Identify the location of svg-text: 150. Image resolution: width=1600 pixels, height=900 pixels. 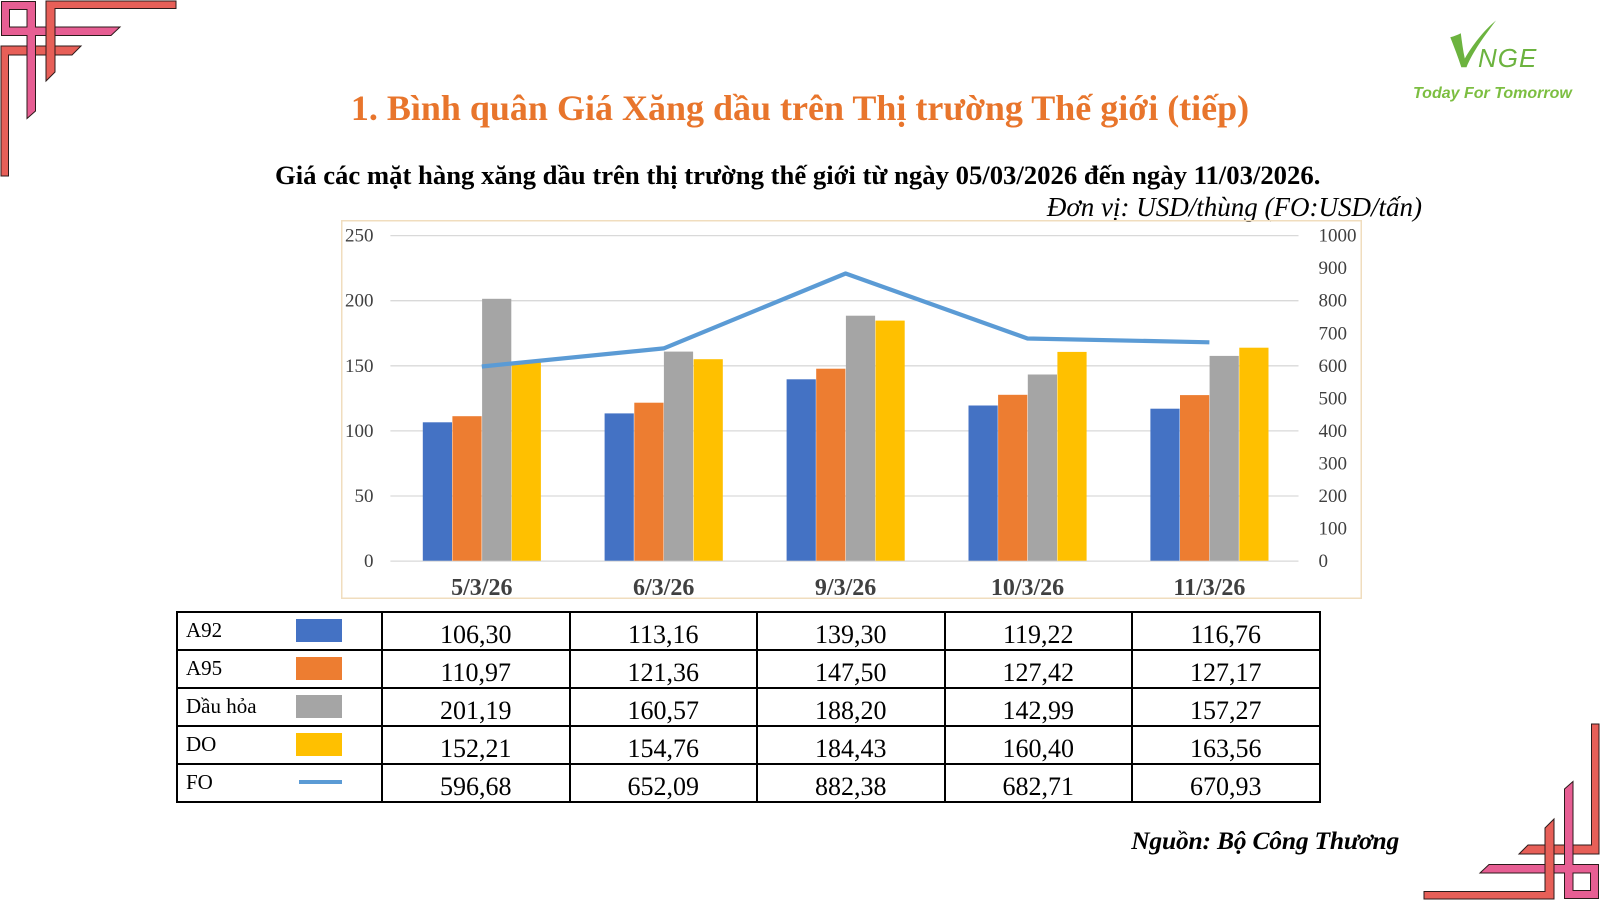
(359, 366).